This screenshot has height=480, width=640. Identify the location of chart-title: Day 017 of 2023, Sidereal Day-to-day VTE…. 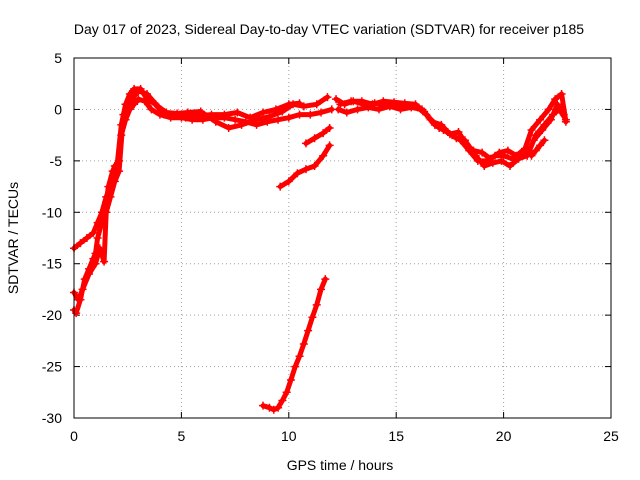
(329, 29).